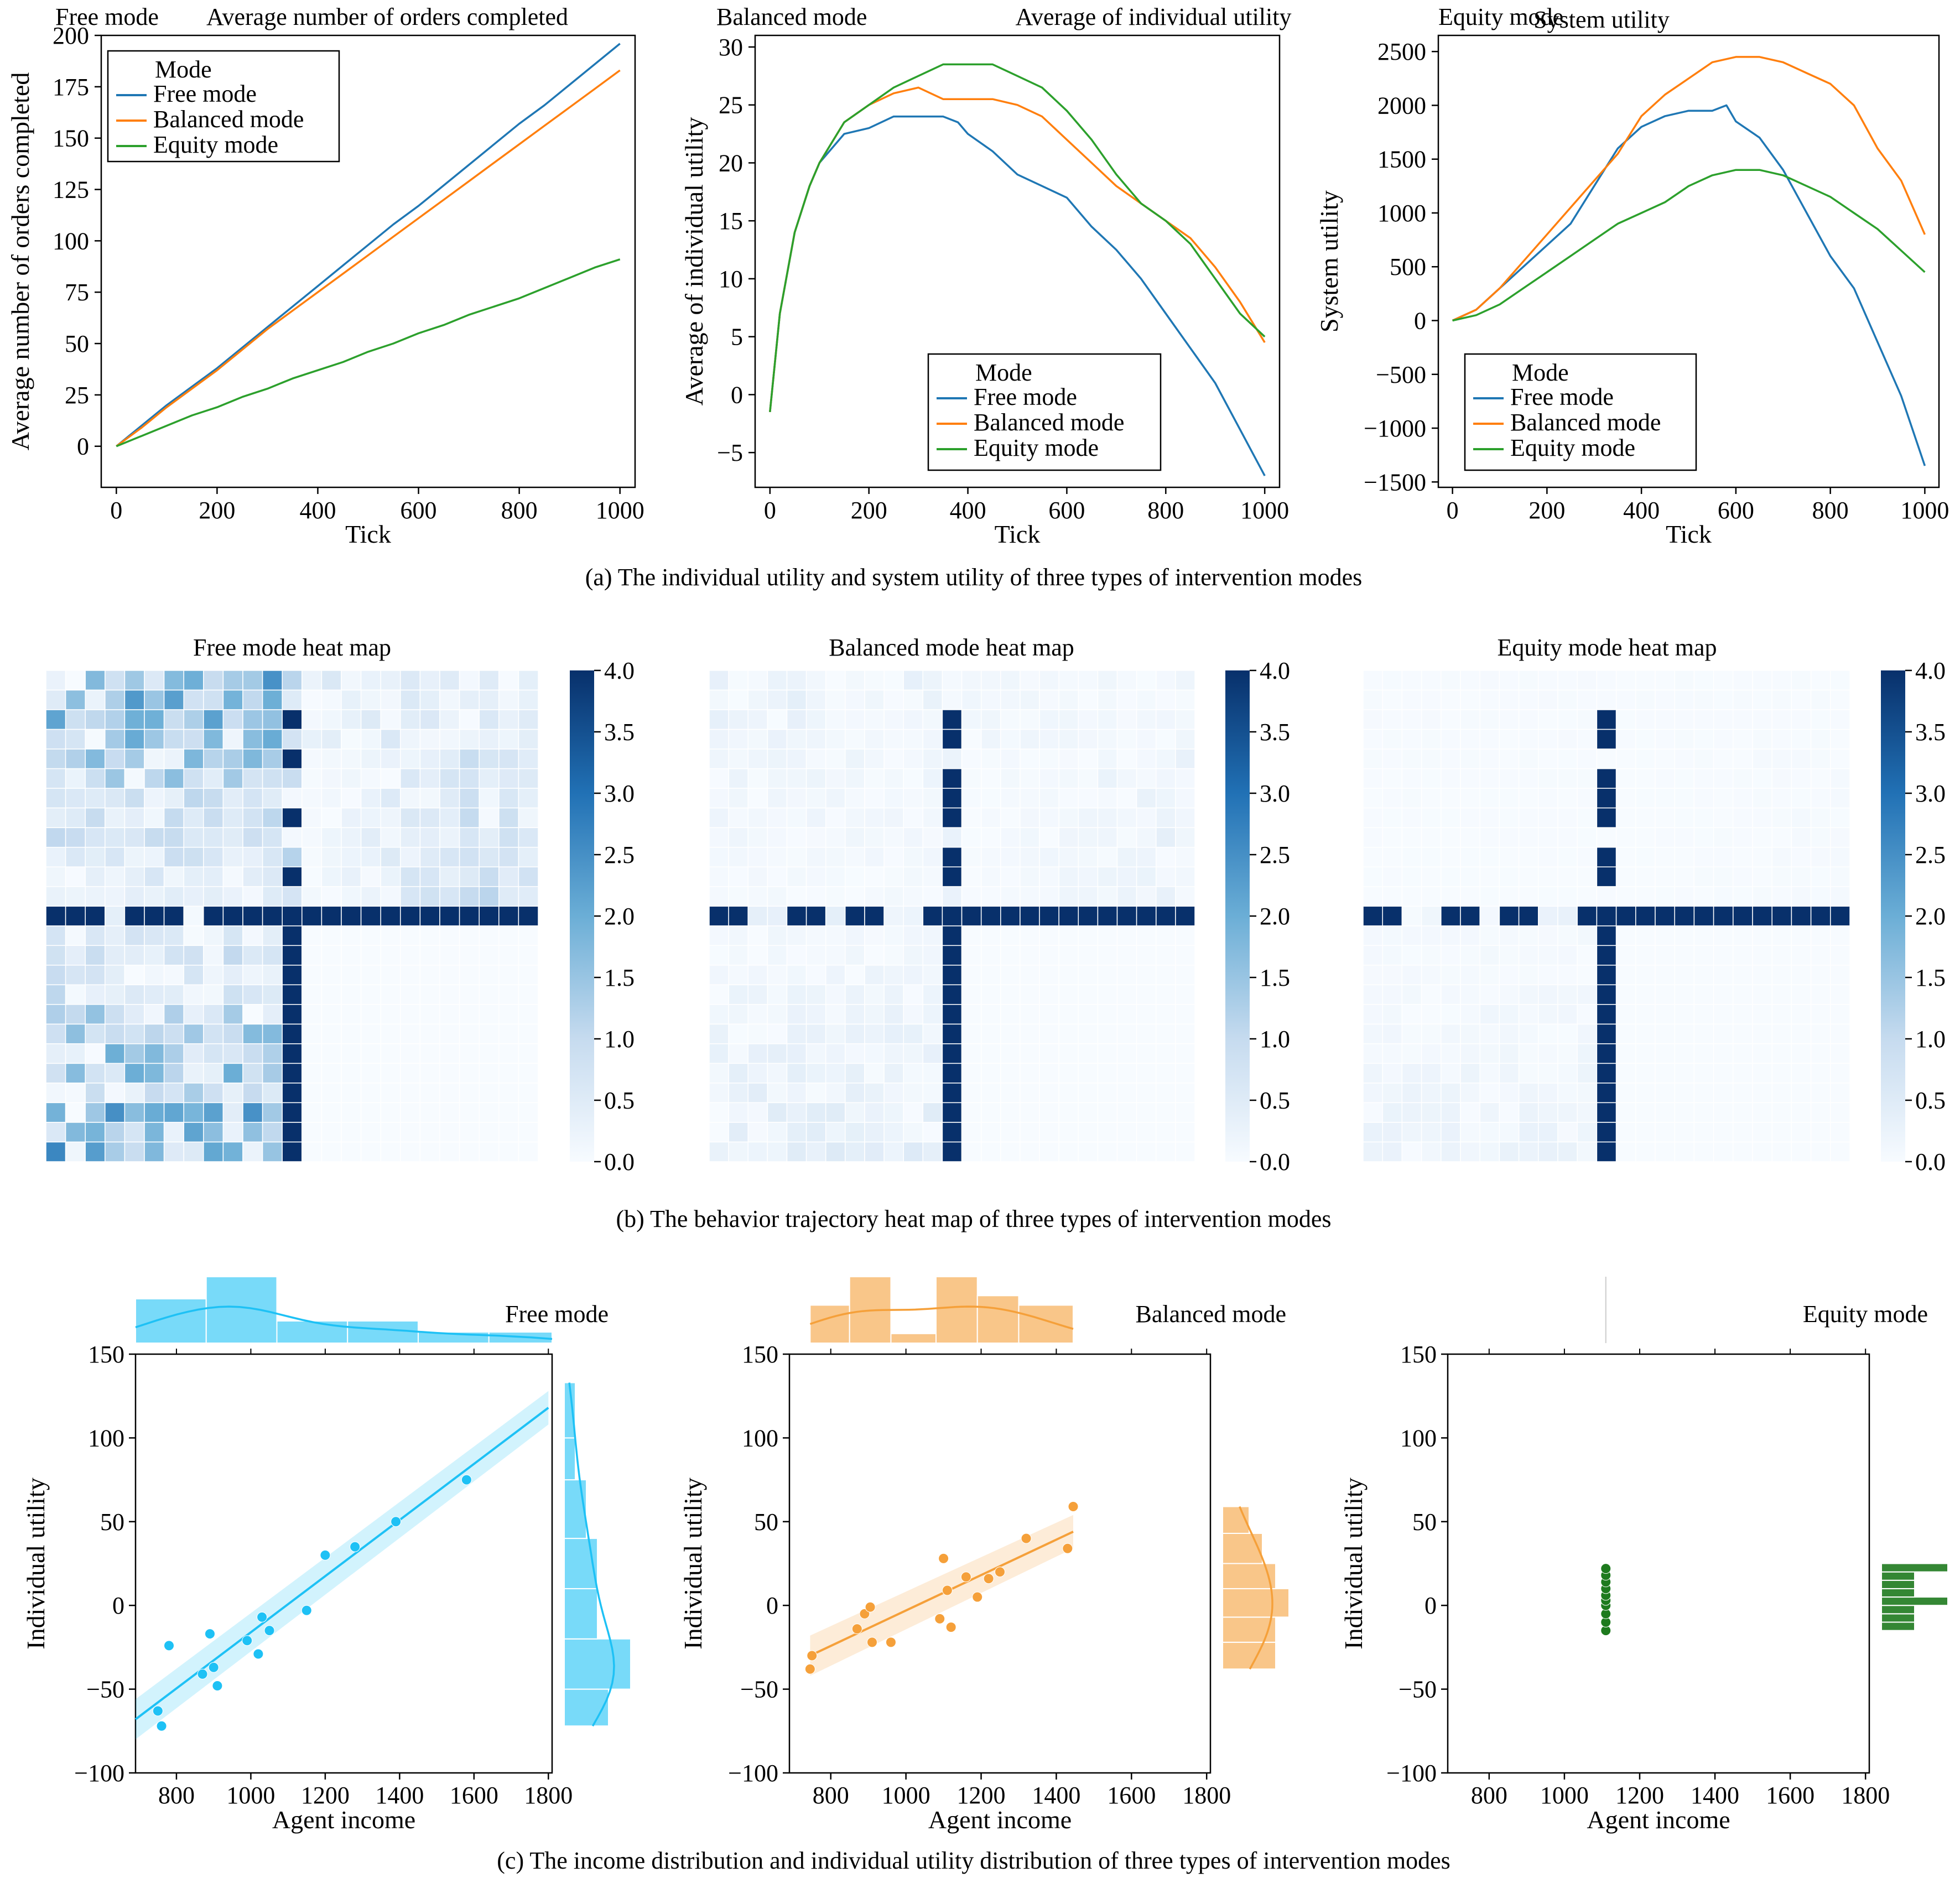  I want to click on colorbar-tick-label: 1.0, so click(619, 1039).